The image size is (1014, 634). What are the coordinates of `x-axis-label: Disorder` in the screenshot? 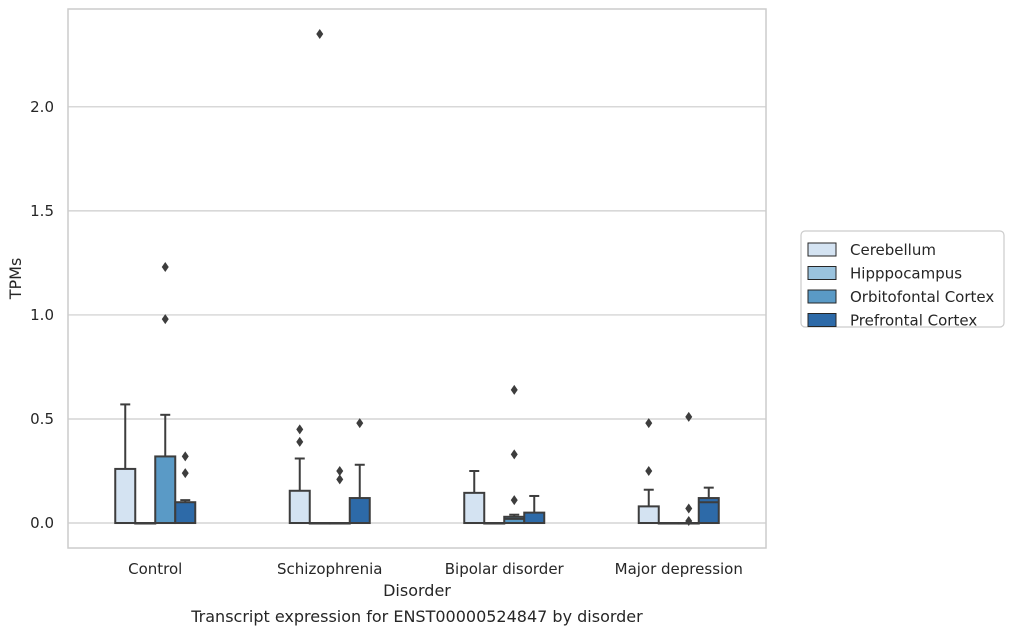 It's located at (417, 590).